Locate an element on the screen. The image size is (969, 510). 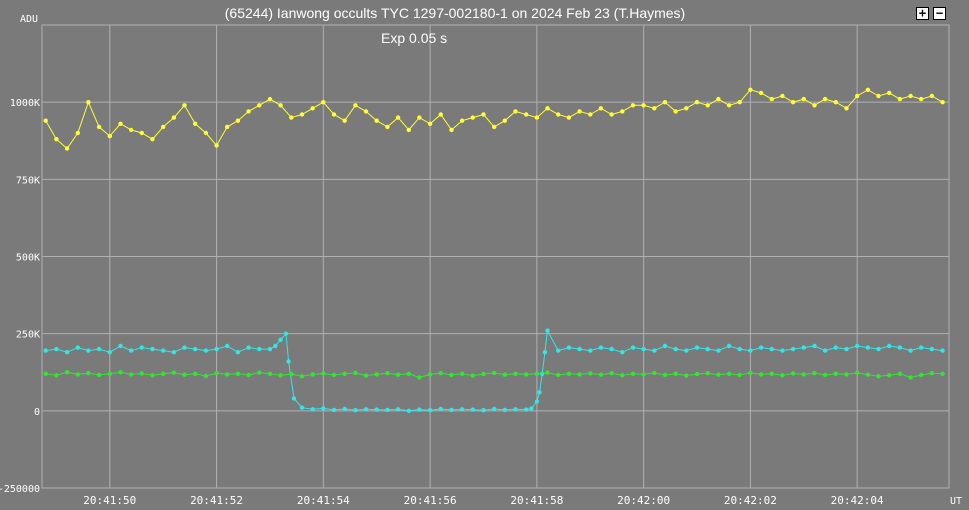
y-tick-label: 500K is located at coordinates (28, 258).